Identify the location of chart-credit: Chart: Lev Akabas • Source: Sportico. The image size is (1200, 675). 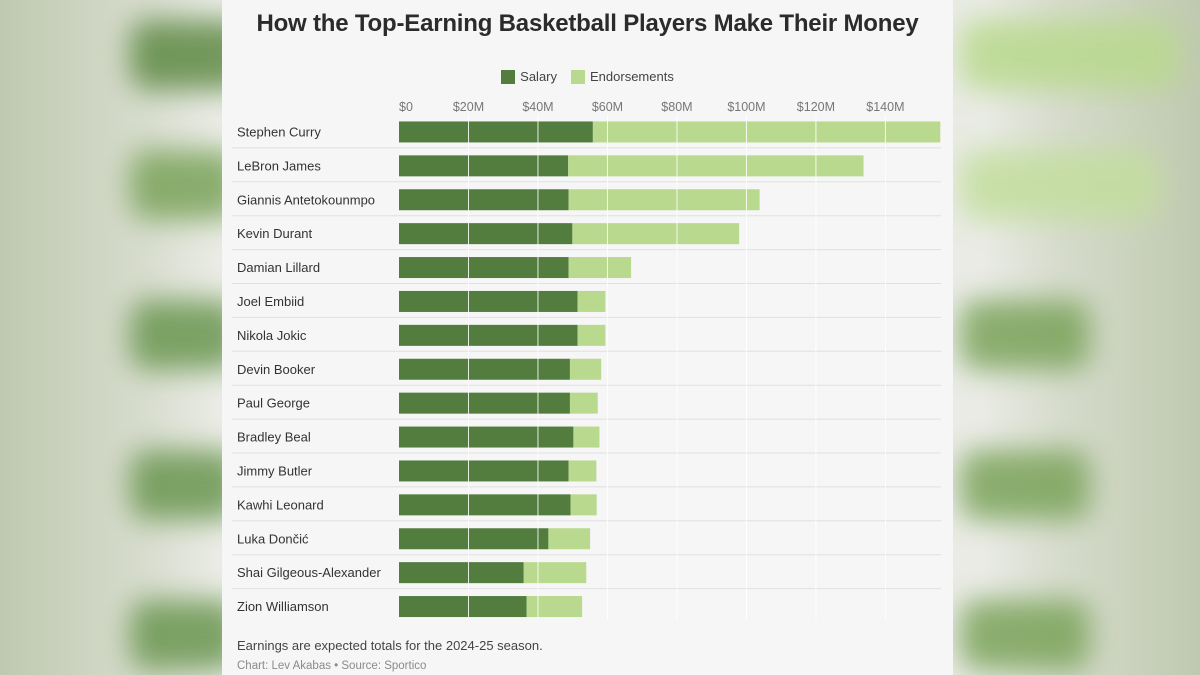
(332, 666).